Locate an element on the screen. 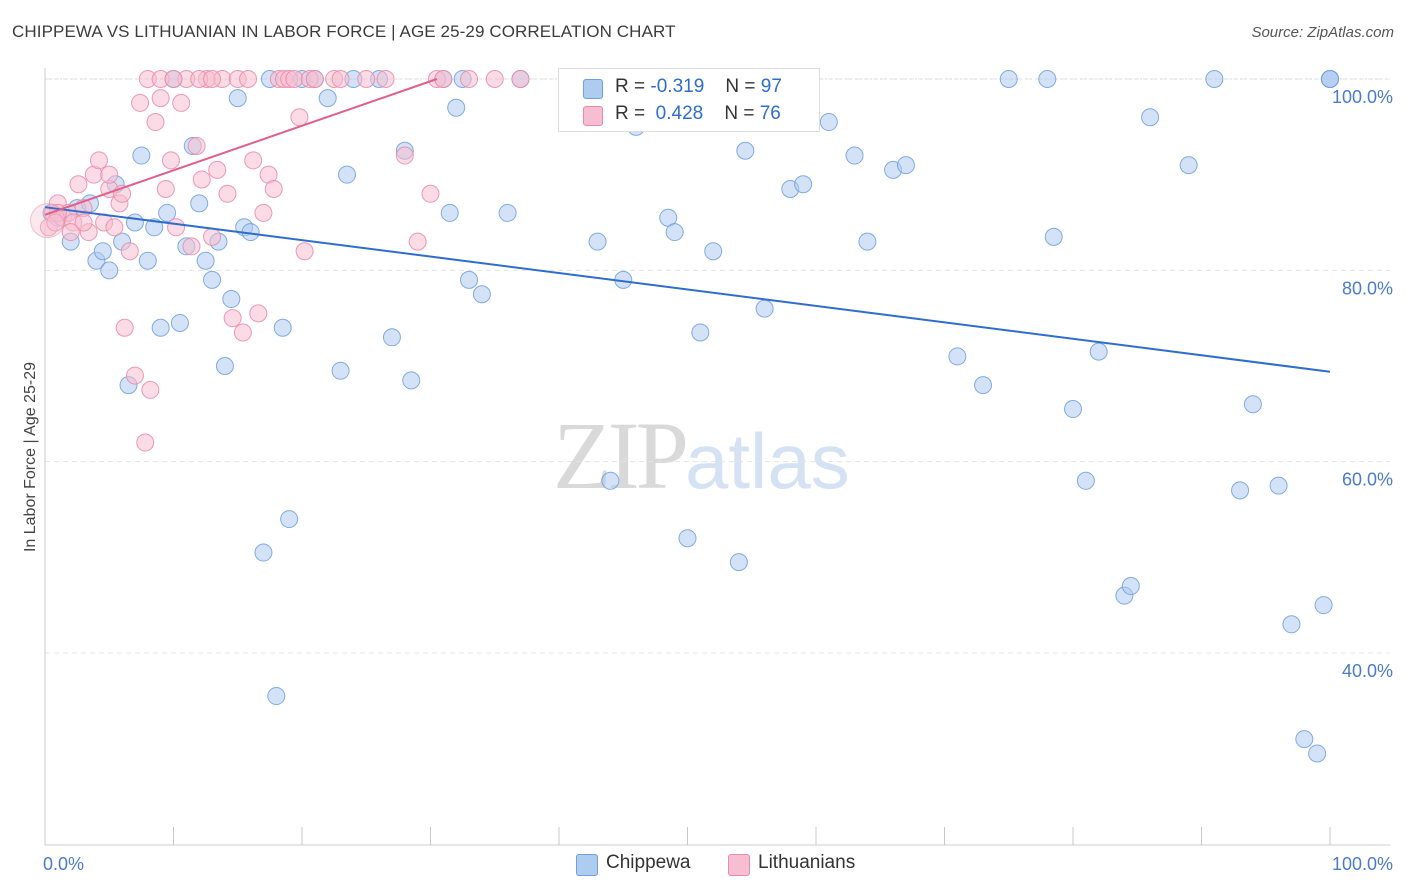 The width and height of the screenshot is (1406, 892). x-tick-label: 100.0% is located at coordinates (1362, 864).